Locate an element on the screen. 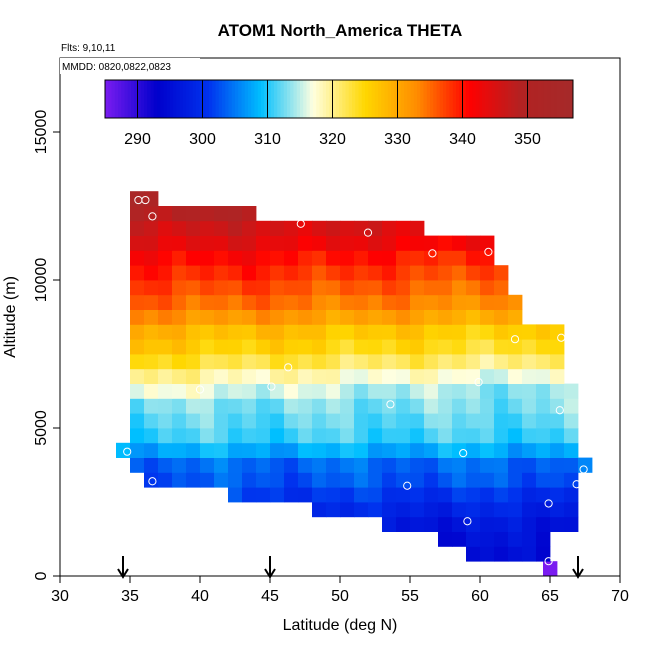 This screenshot has height=650, width=650. colorbar-tick-label: 310 is located at coordinates (267, 139).